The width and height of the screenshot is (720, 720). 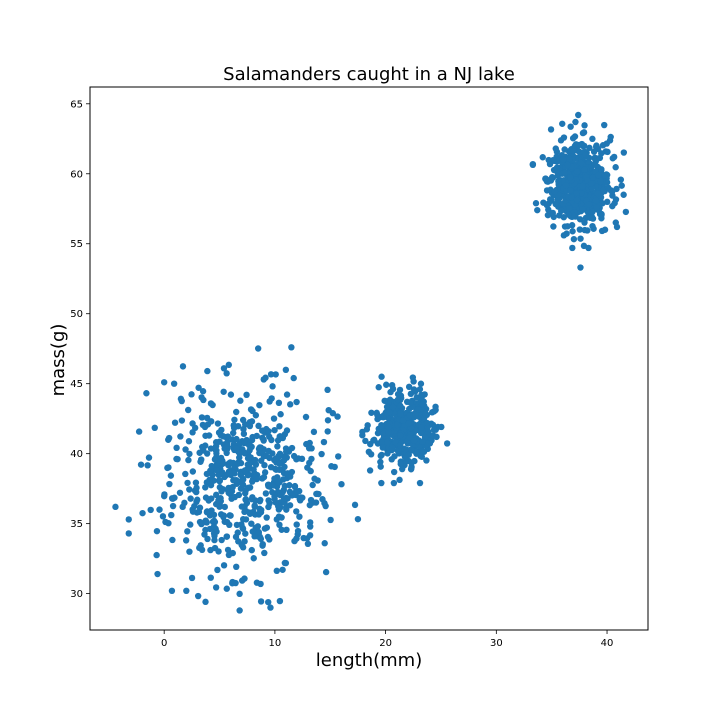 What do you see at coordinates (164, 643) in the screenshot?
I see `x-tick-label: 0` at bounding box center [164, 643].